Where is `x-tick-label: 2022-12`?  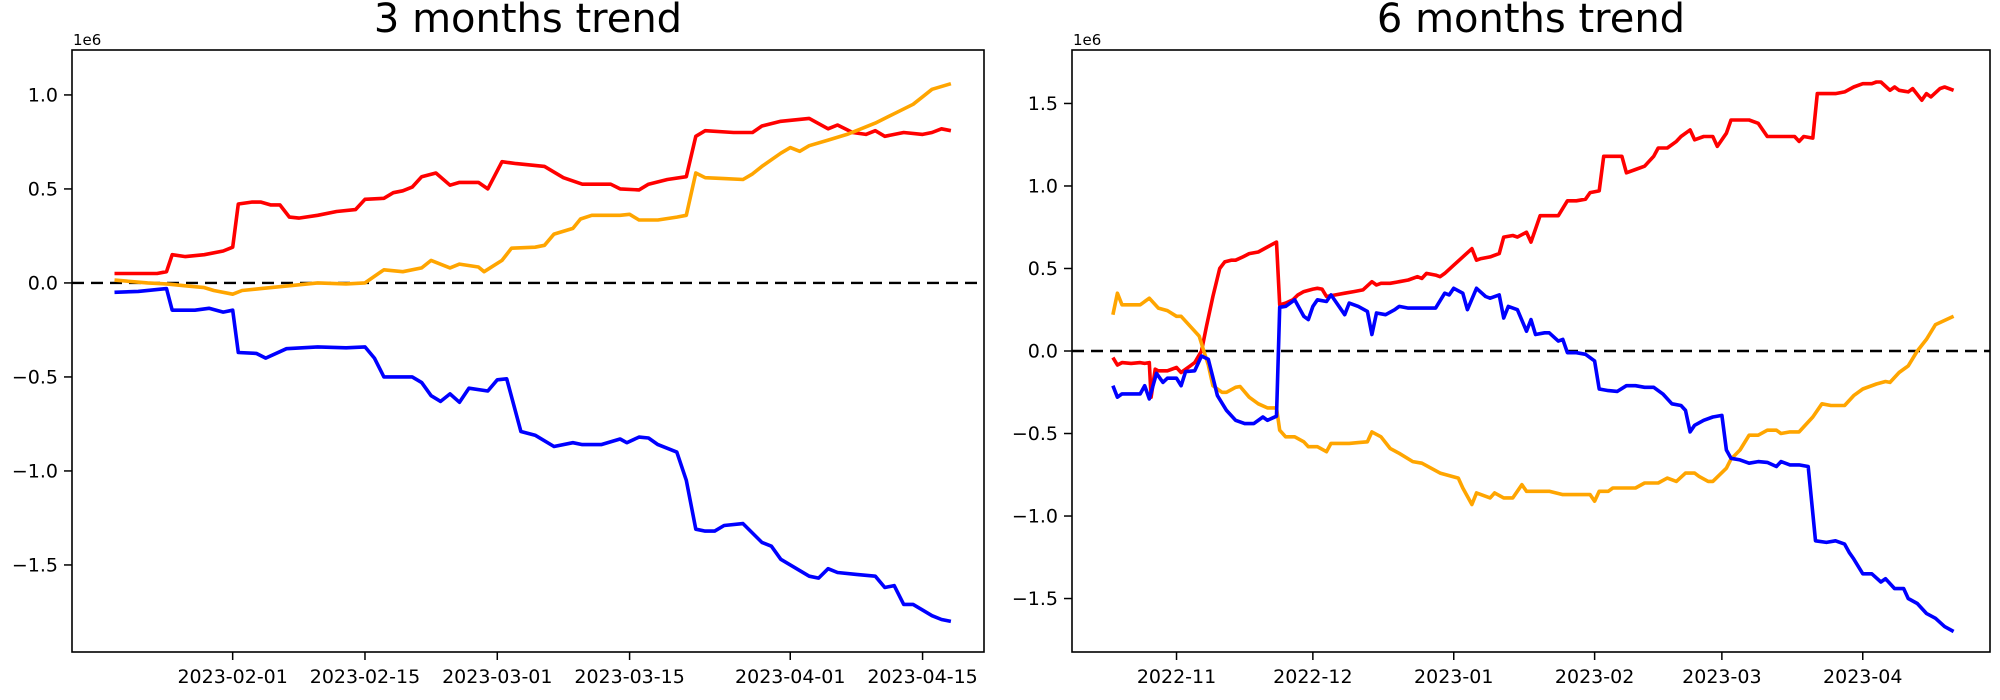 x-tick-label: 2022-12 is located at coordinates (1312, 677).